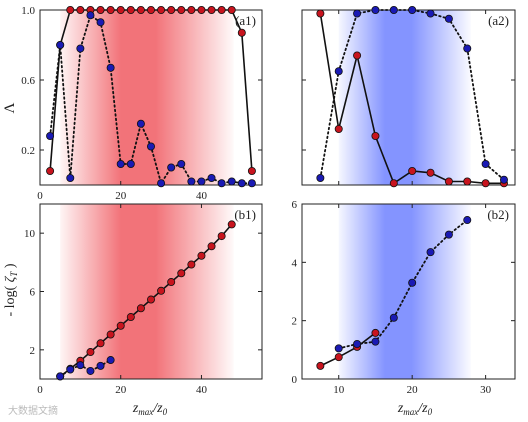 The width and height of the screenshot is (528, 422). I want to click on xlabel-b2-sub-max: max, so click(410, 412).